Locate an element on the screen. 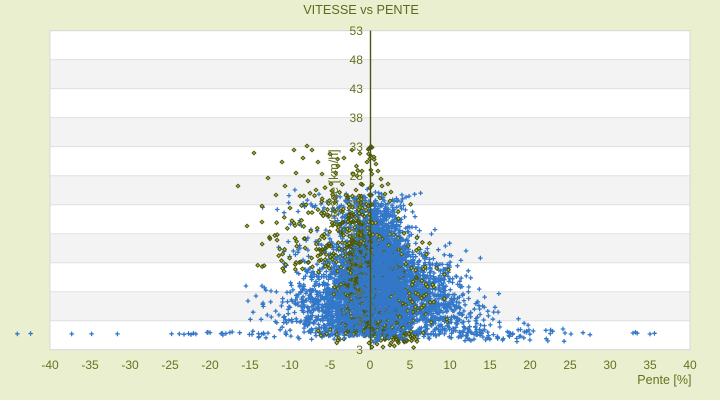 Image resolution: width=720 pixels, height=405 pixels. svg-text: -40 is located at coordinates (50, 365).